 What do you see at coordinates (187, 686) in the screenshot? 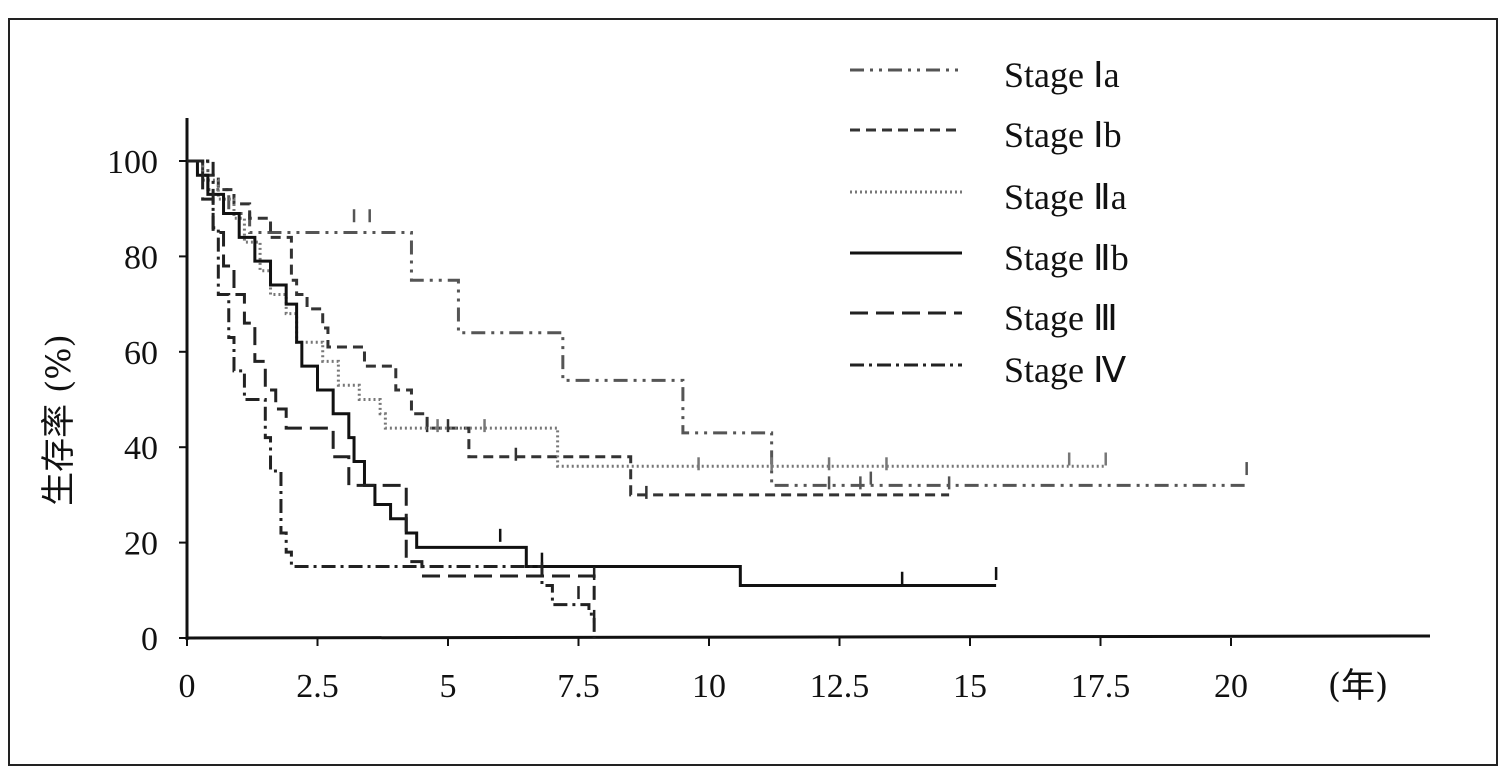
I see `x-tick-label: 0` at bounding box center [187, 686].